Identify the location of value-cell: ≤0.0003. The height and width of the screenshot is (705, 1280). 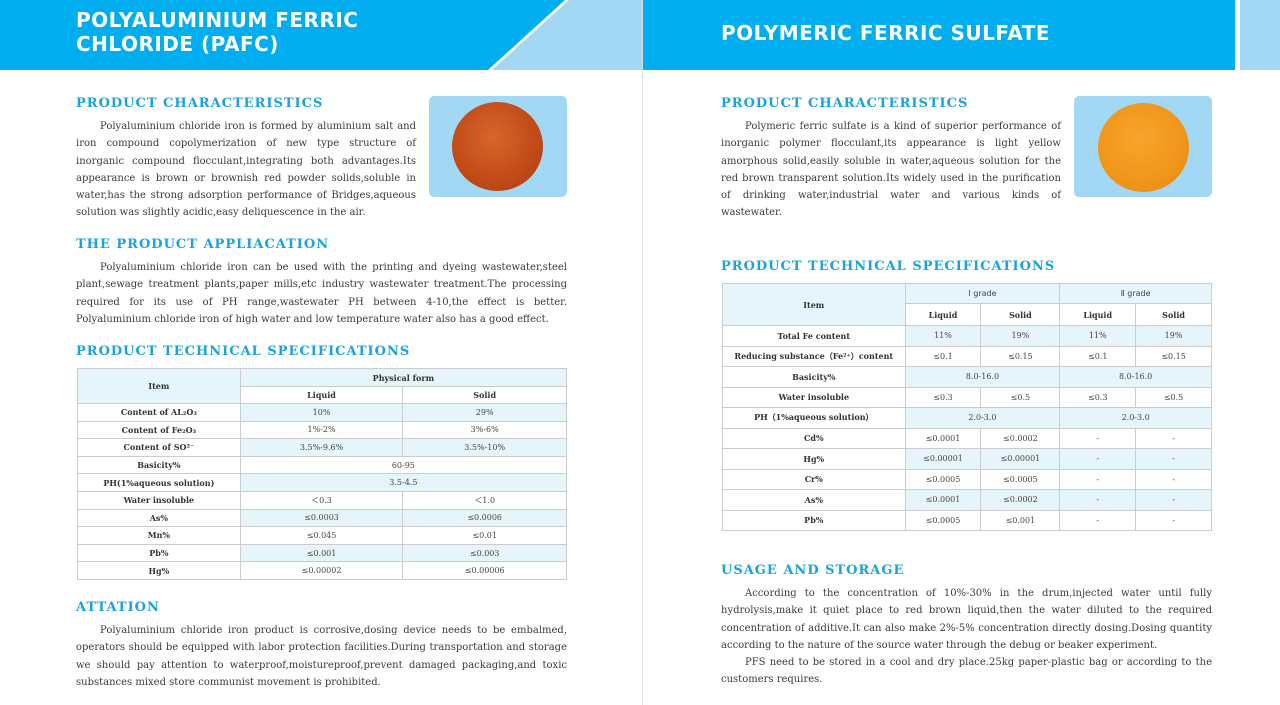
(321, 518).